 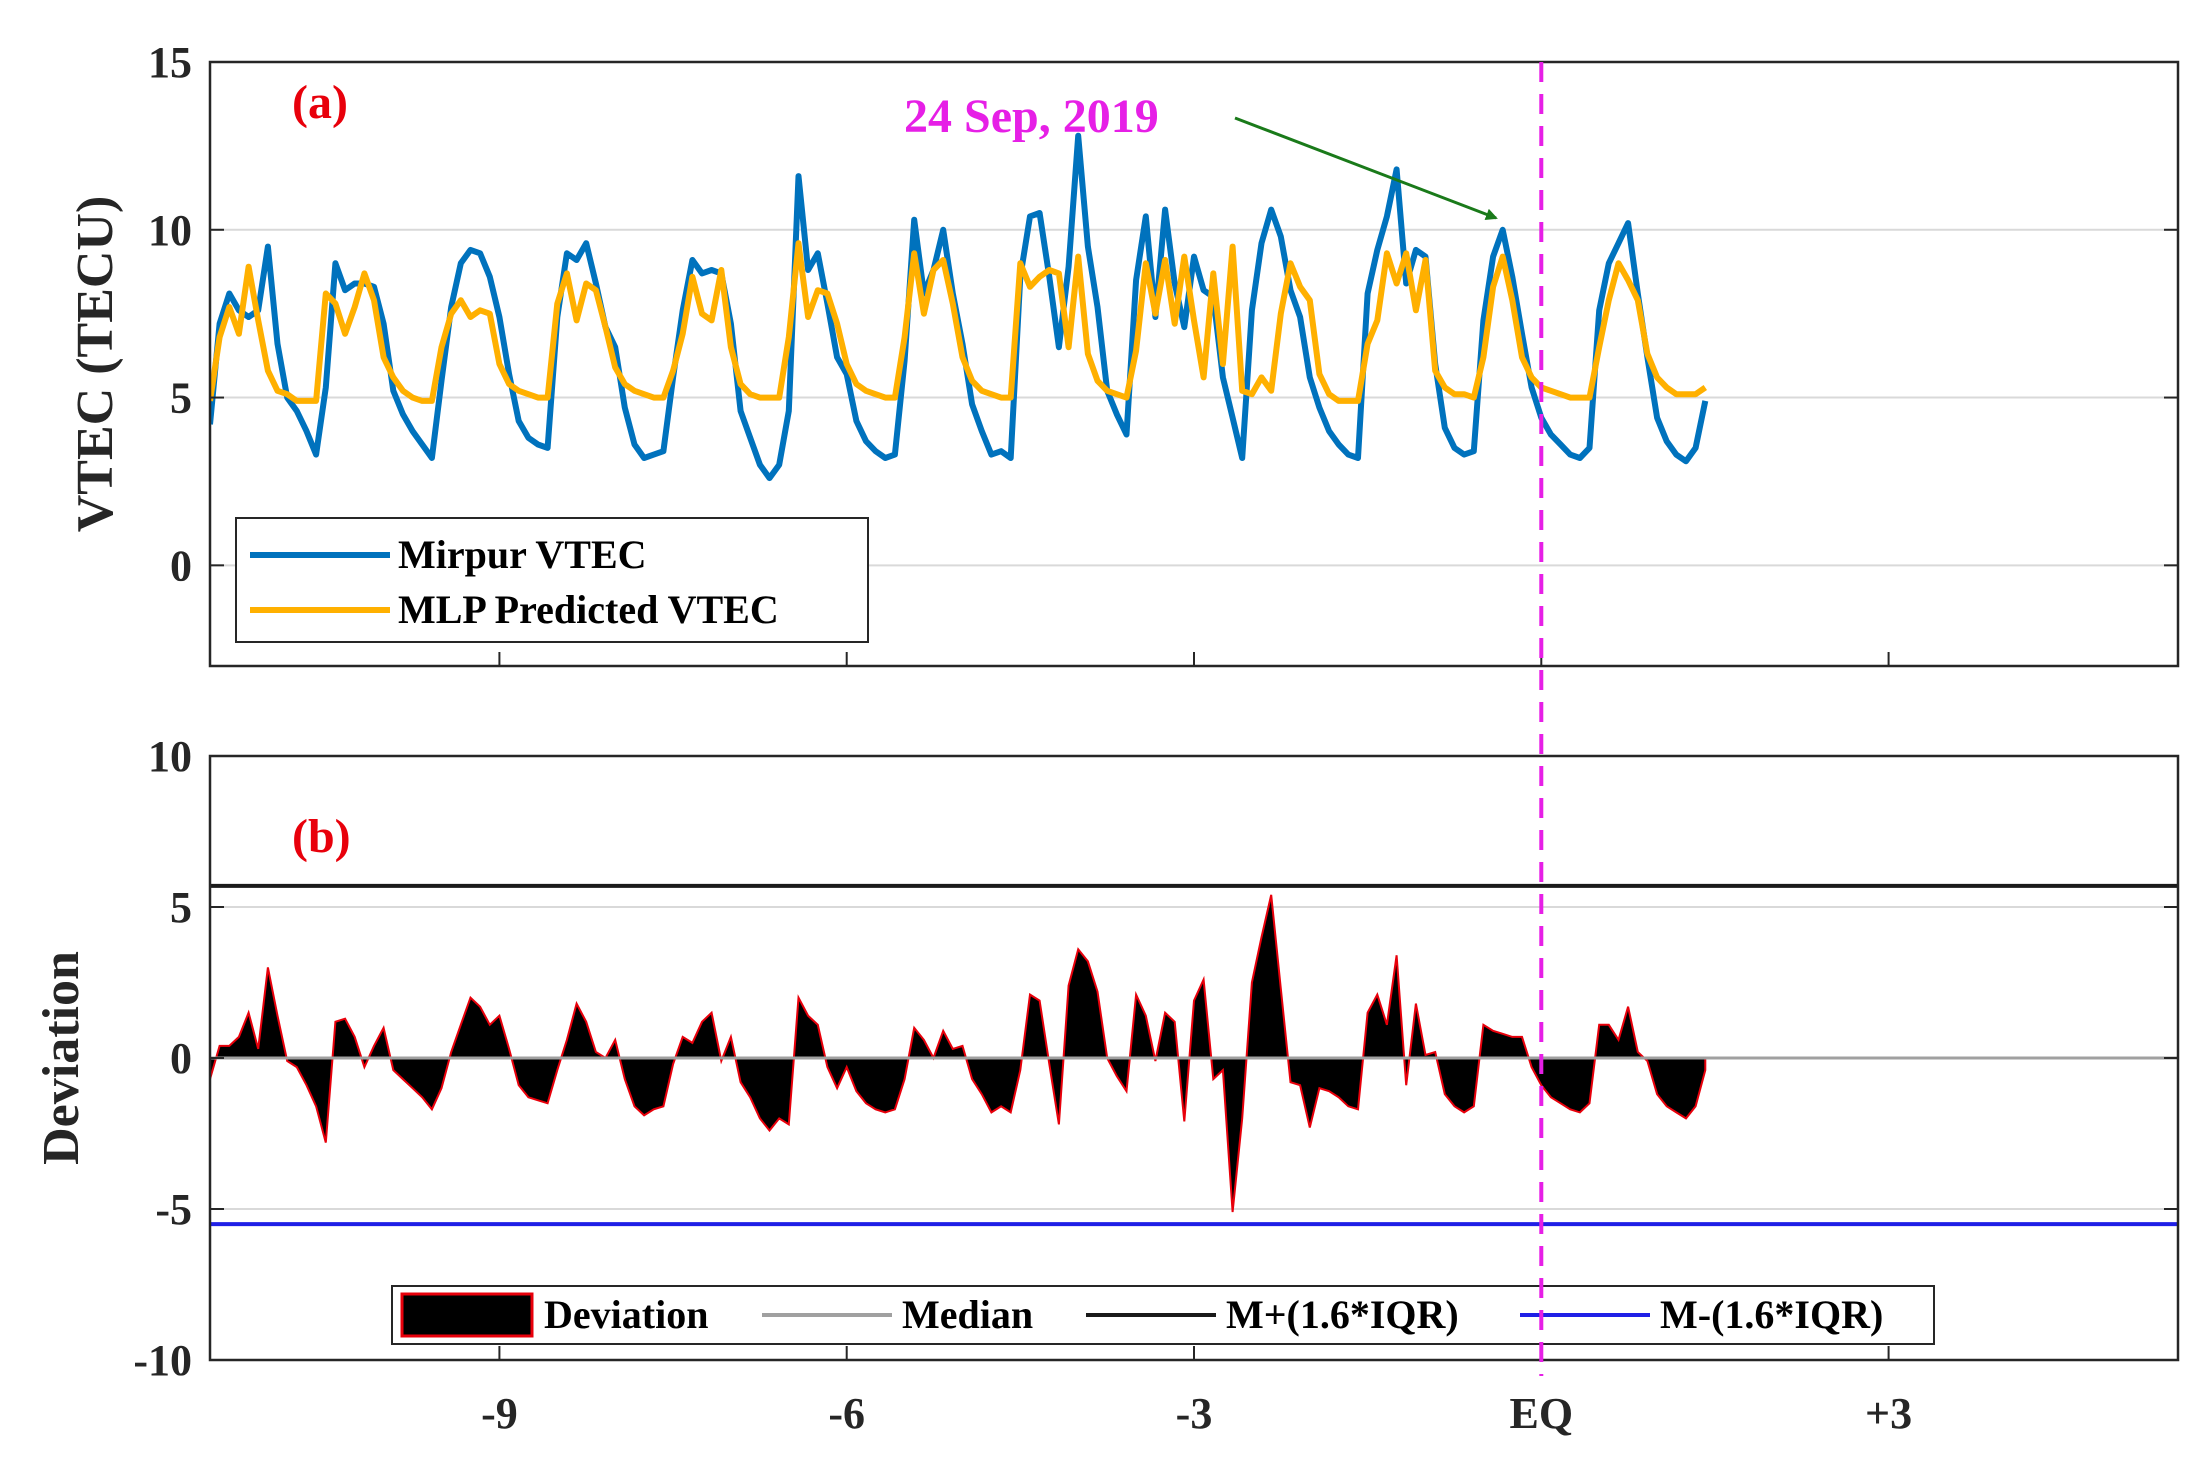 What do you see at coordinates (181, 398) in the screenshot?
I see `panel-a-ytick-label: 5` at bounding box center [181, 398].